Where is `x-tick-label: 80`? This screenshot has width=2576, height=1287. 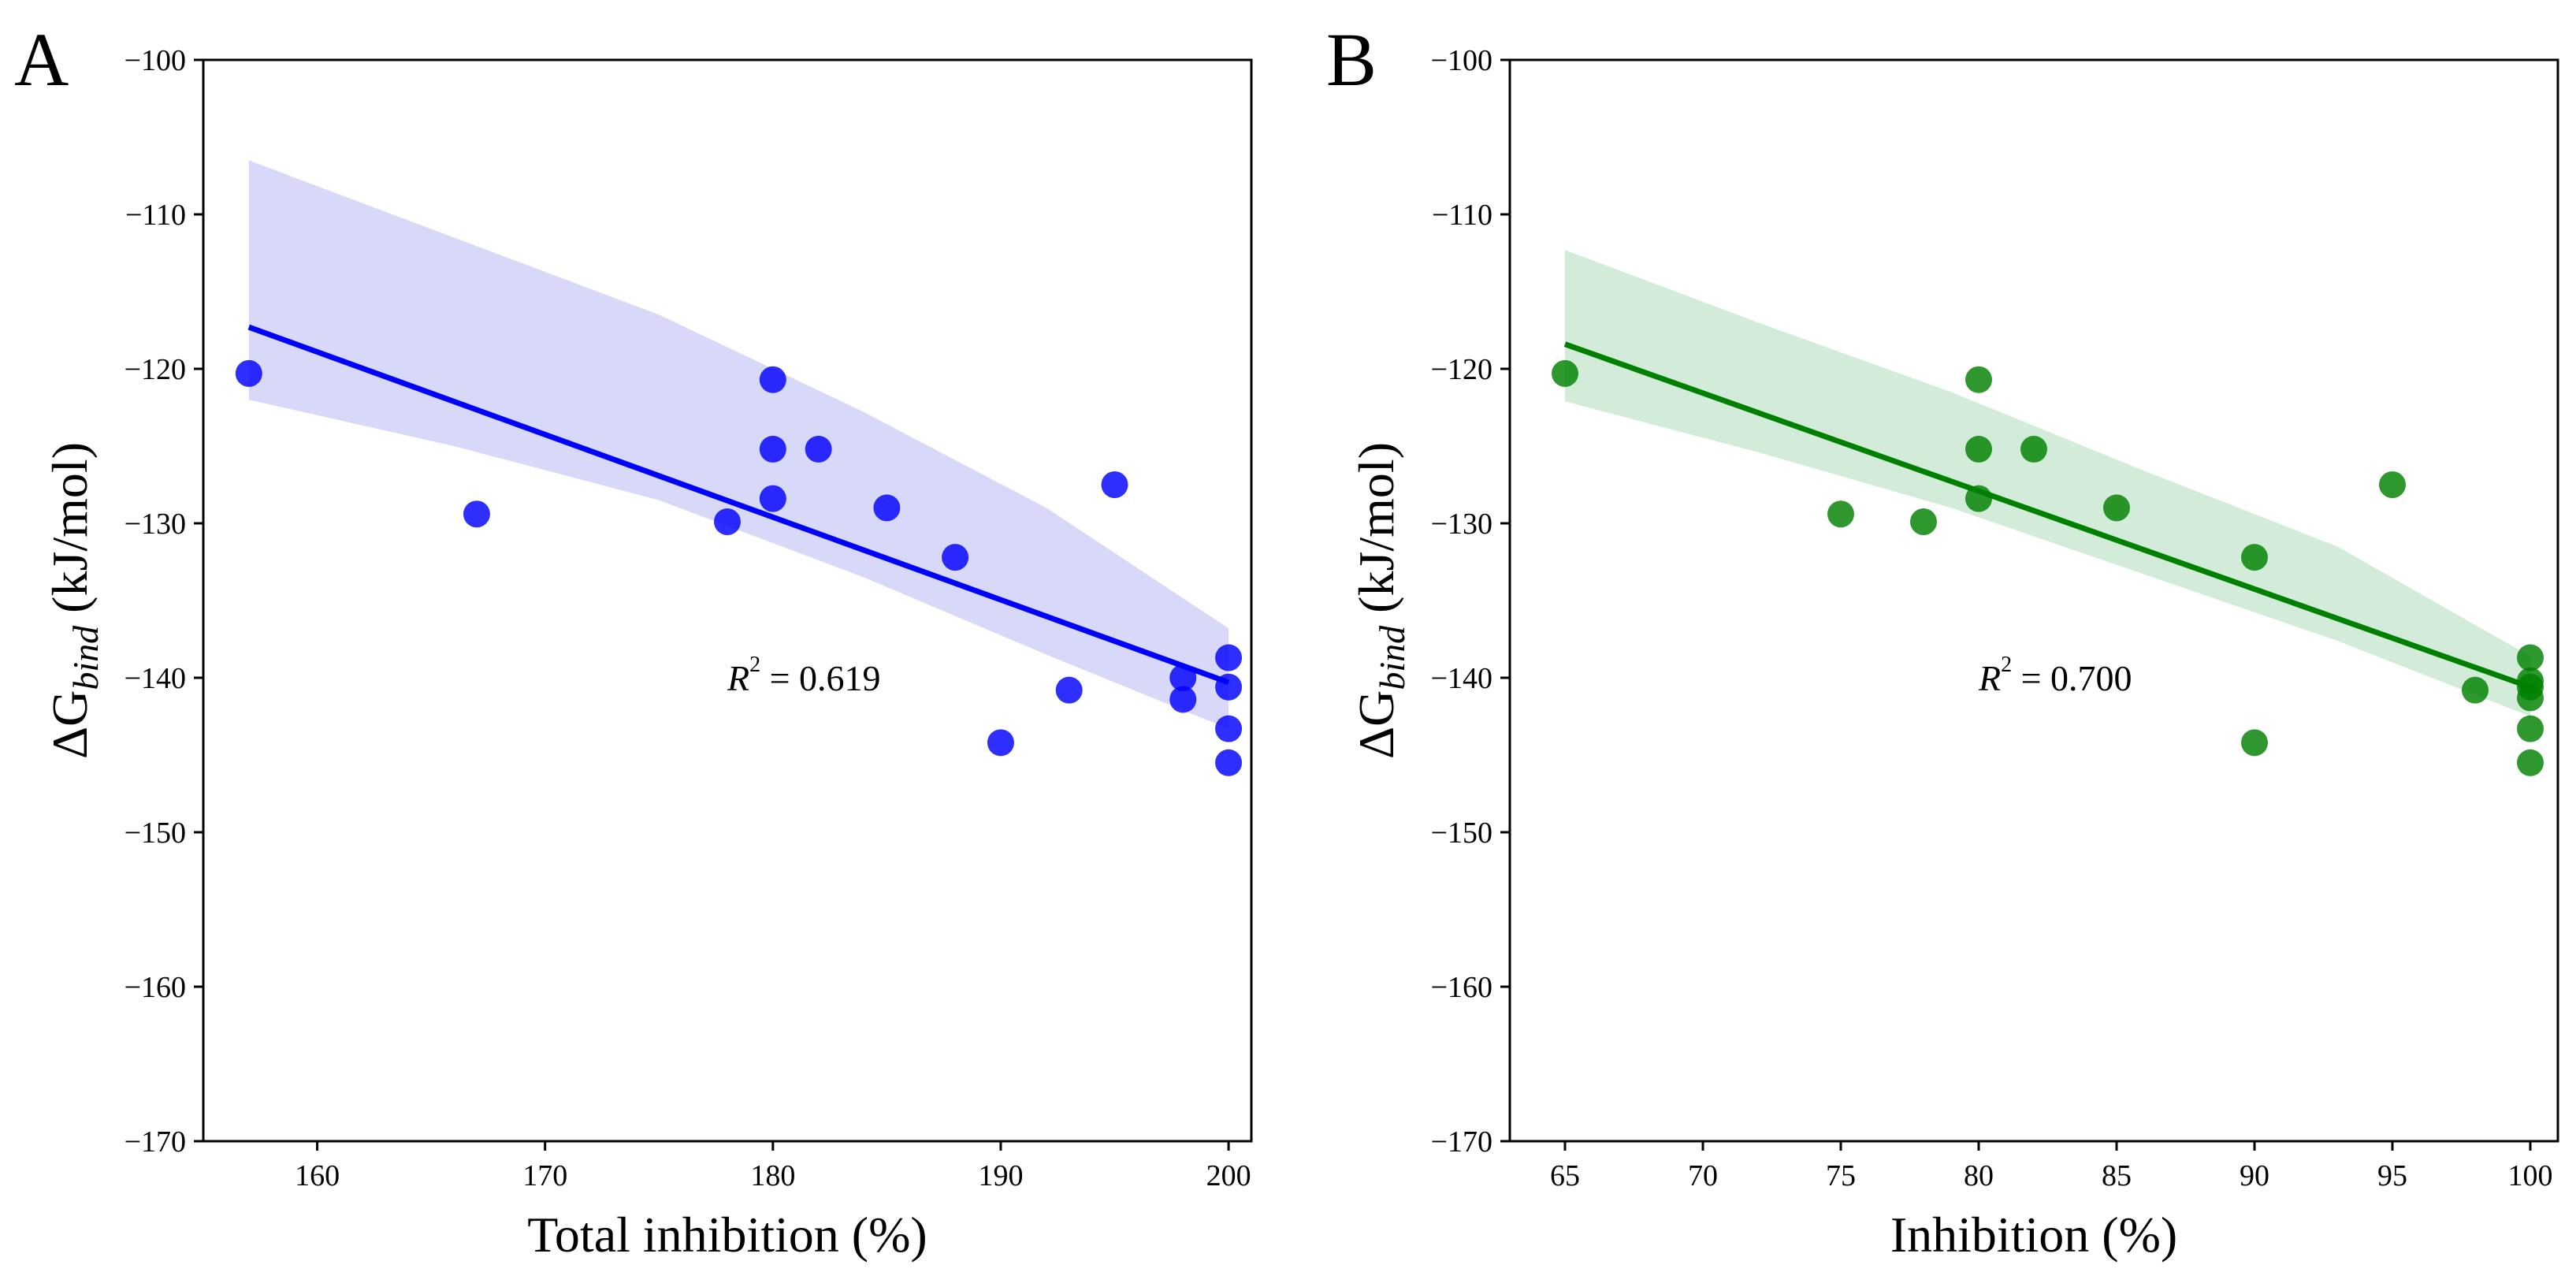
x-tick-label: 80 is located at coordinates (1979, 1175).